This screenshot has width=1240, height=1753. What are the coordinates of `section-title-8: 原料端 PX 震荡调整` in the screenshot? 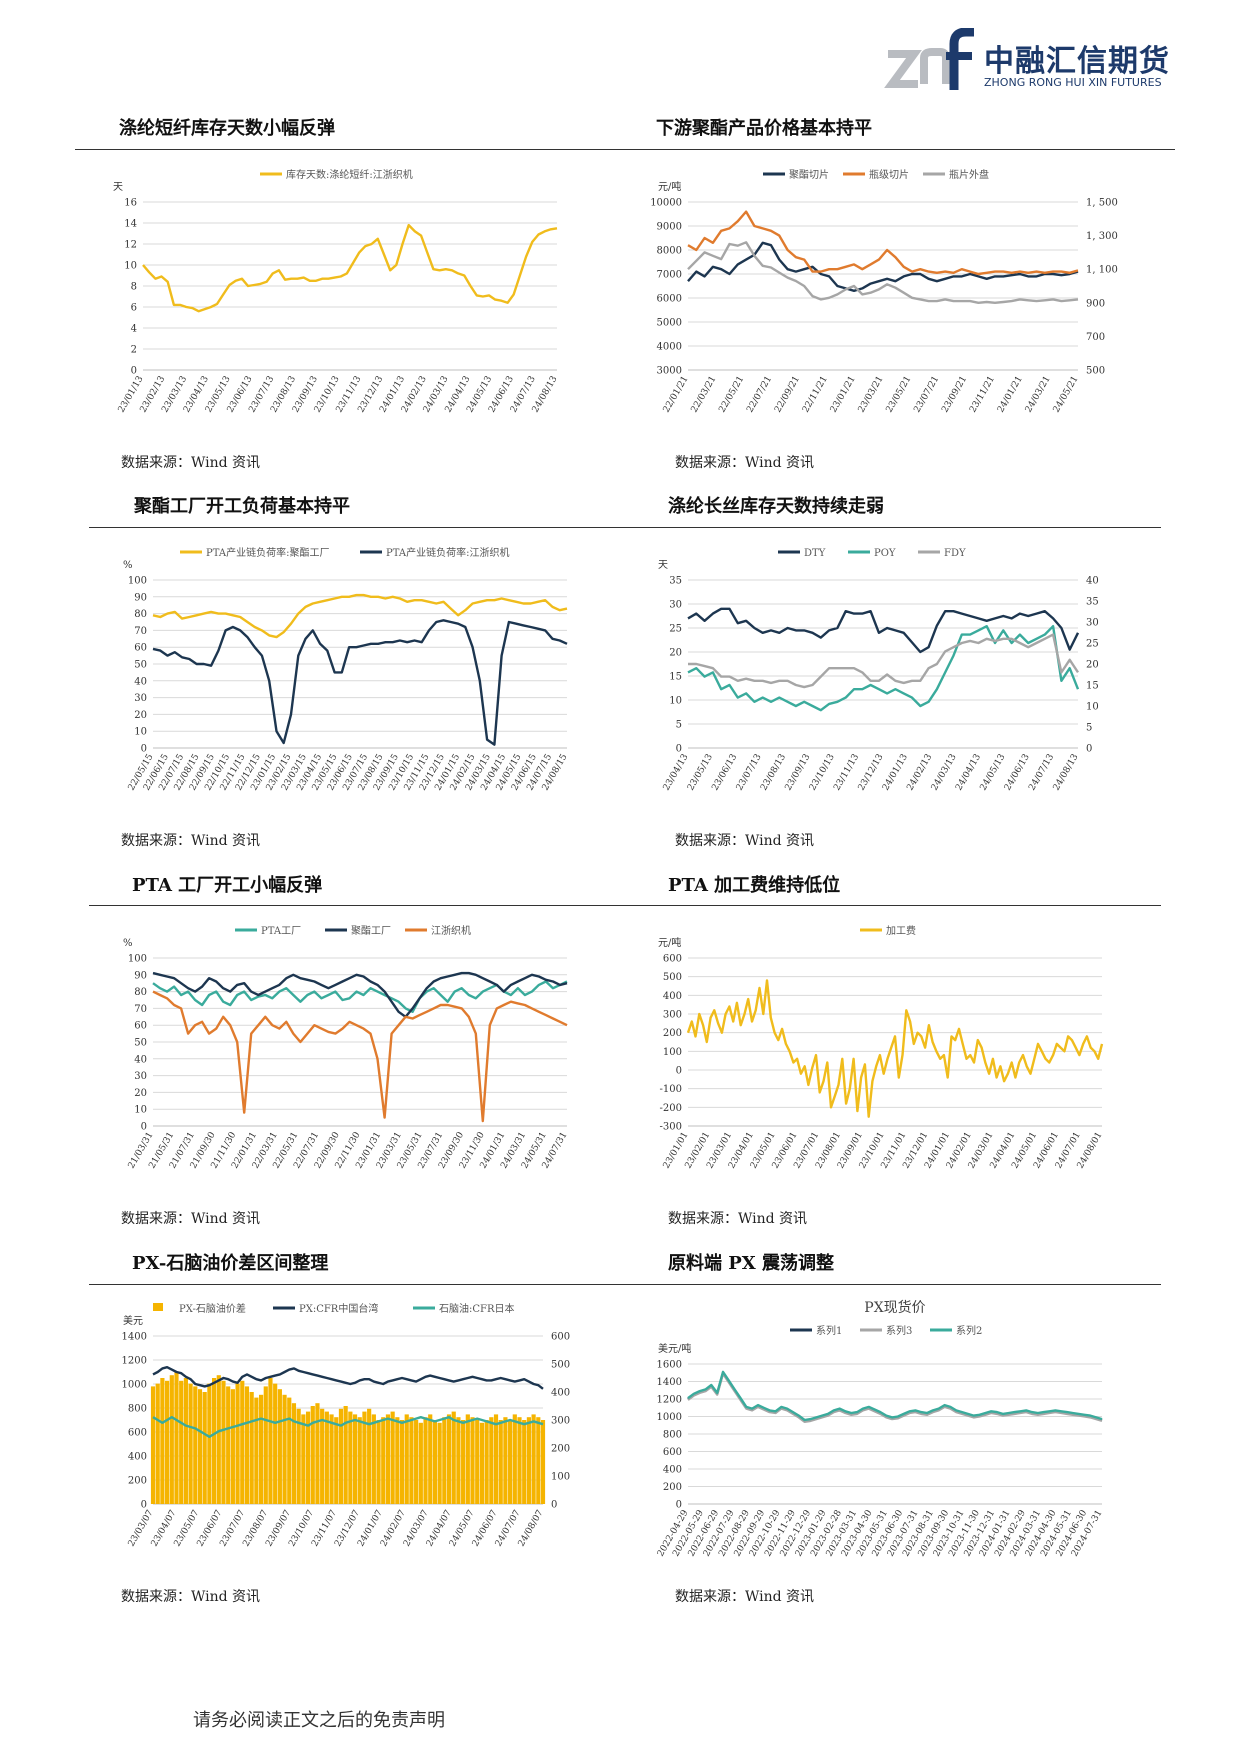 It's located at (751, 1263).